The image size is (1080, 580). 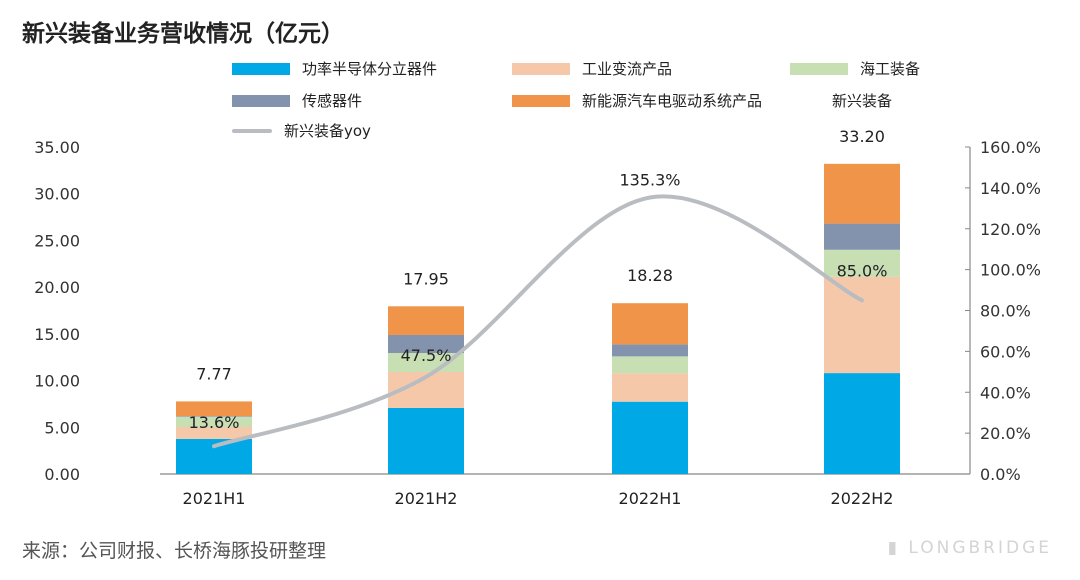 I want to click on legend-label: 新兴装备yoy, so click(x=327, y=131).